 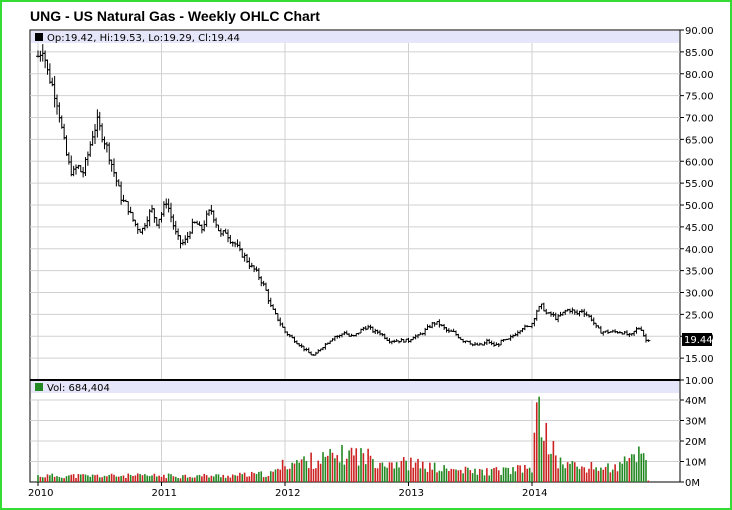 What do you see at coordinates (534, 493) in the screenshot?
I see `x-tick-label: 2014` at bounding box center [534, 493].